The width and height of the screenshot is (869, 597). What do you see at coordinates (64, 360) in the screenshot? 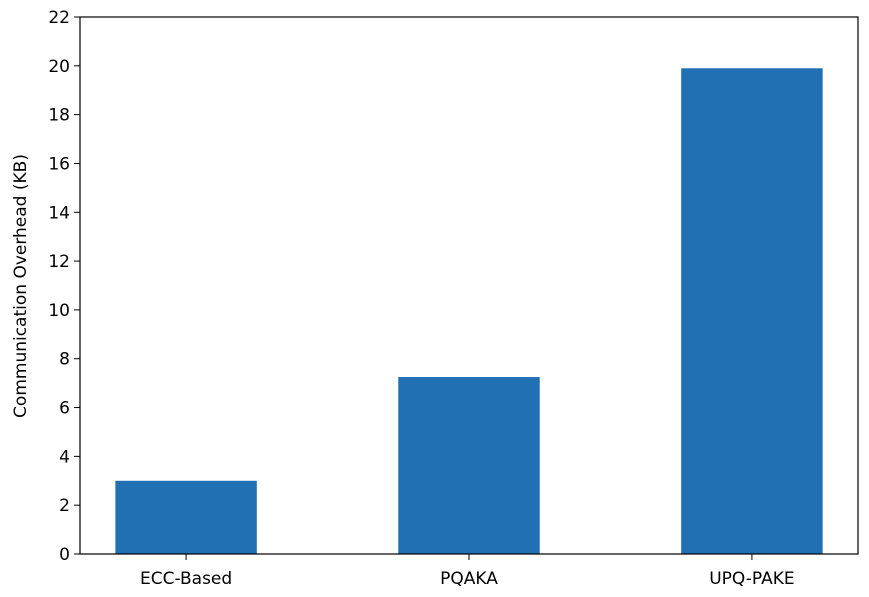
I see `y-tick-label: 8` at bounding box center [64, 360].